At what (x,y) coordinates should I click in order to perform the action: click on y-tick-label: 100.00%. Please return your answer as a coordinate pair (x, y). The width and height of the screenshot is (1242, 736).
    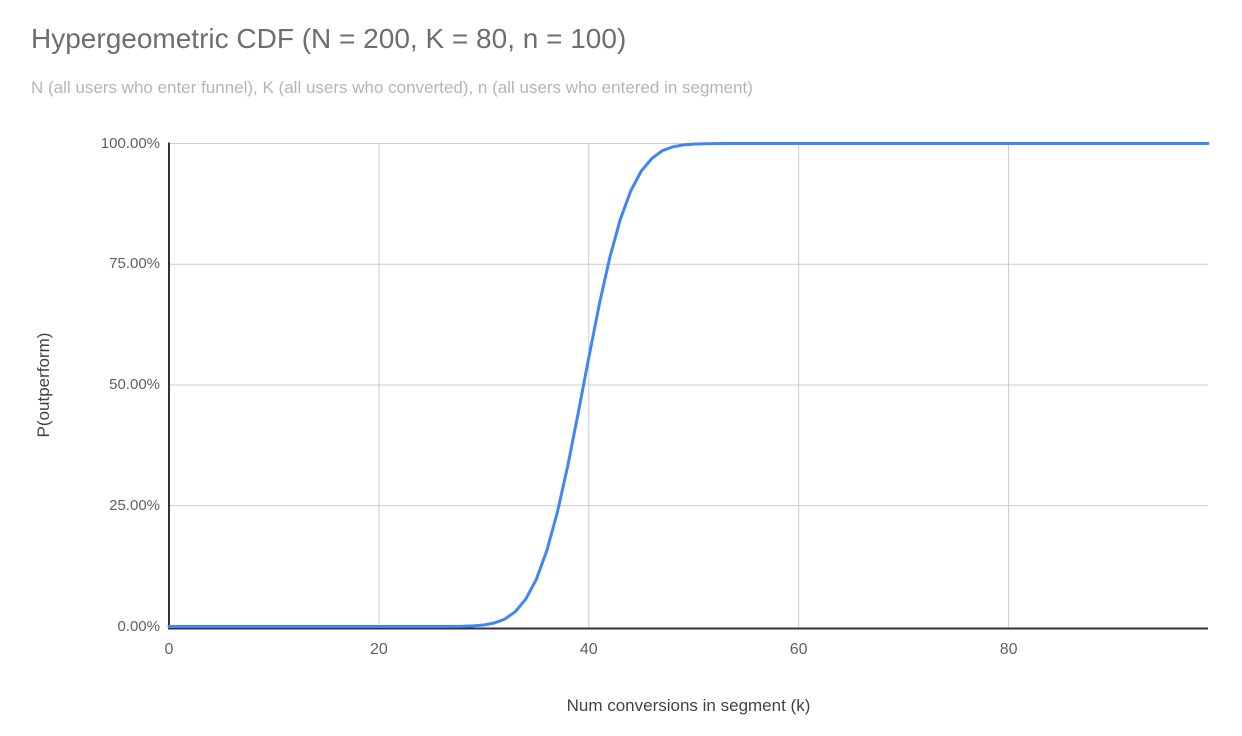
    Looking at the image, I should click on (130, 143).